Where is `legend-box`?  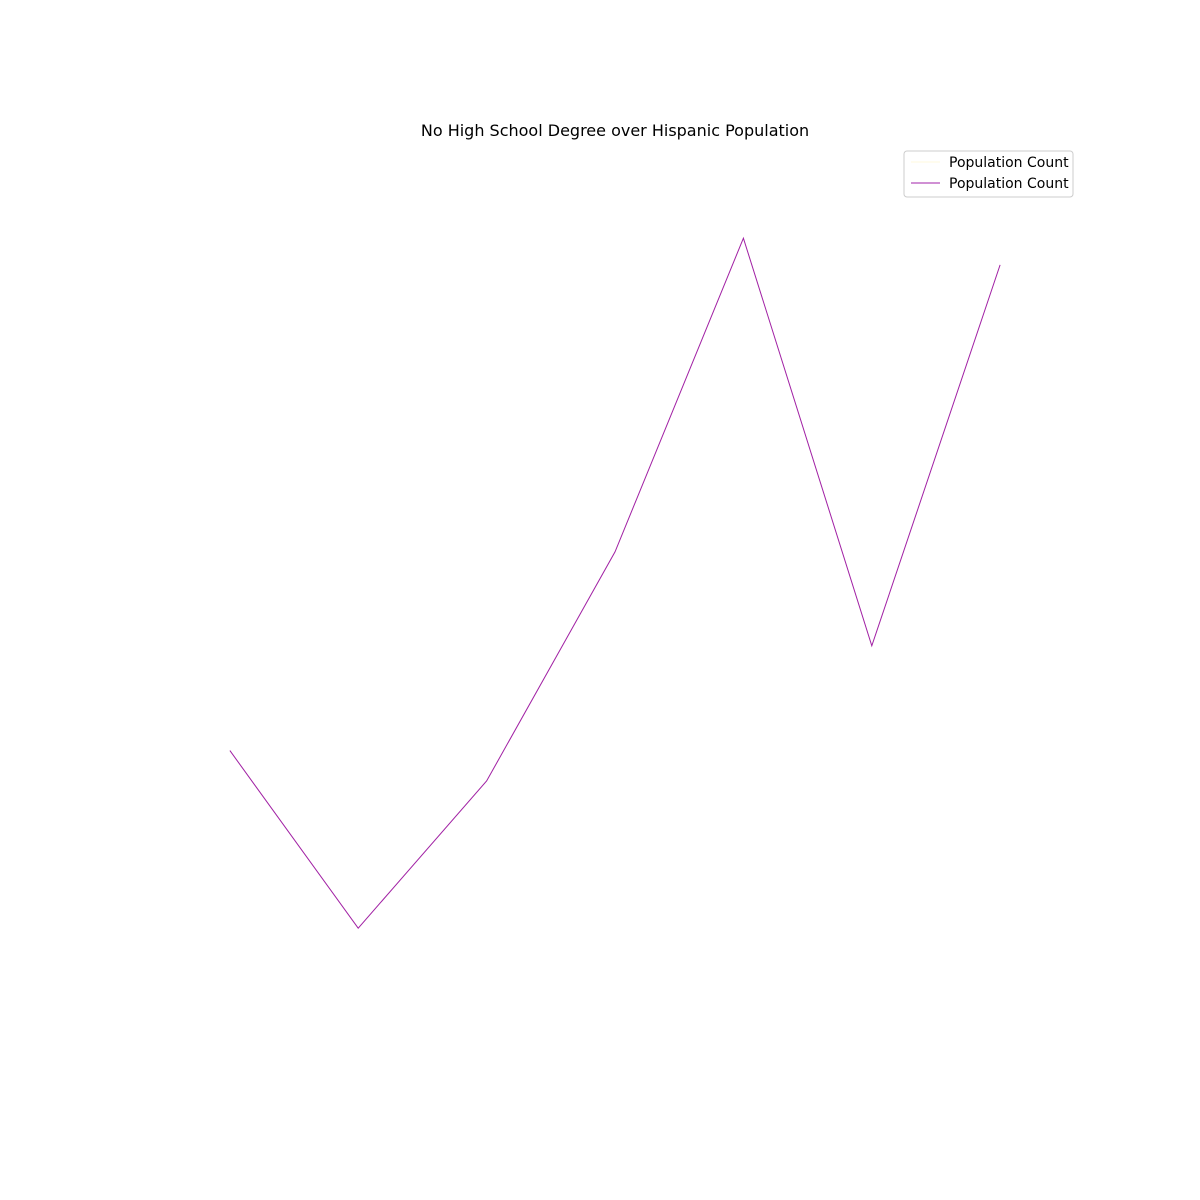
legend-box is located at coordinates (988, 174).